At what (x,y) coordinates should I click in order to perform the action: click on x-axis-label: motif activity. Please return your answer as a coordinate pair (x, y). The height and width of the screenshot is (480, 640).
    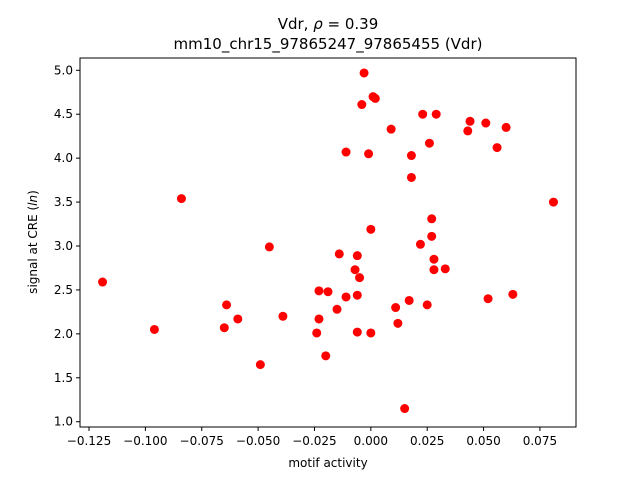
    Looking at the image, I should click on (327, 463).